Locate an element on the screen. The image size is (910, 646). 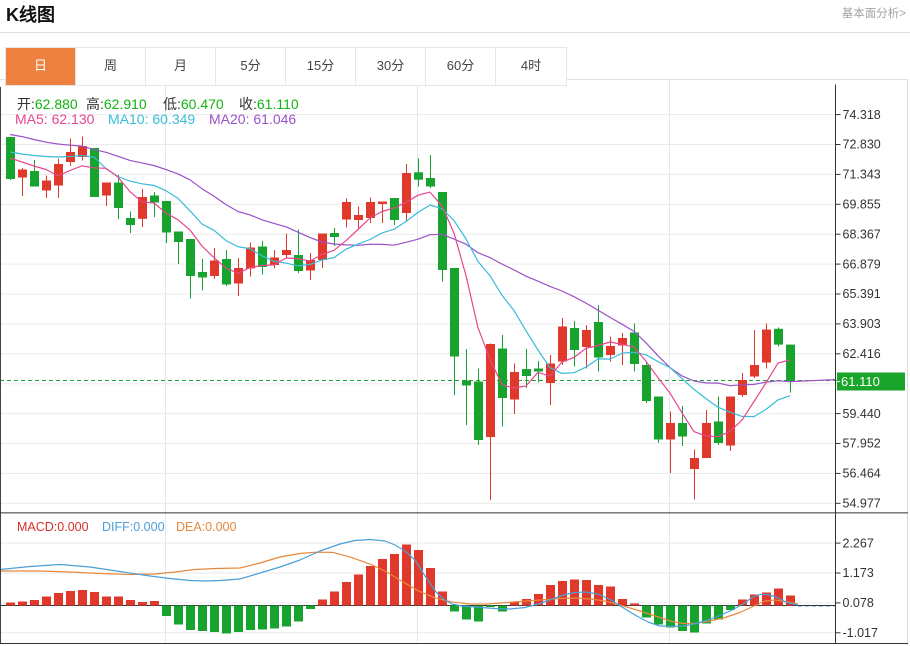
svg-text: 56.464 is located at coordinates (862, 474).